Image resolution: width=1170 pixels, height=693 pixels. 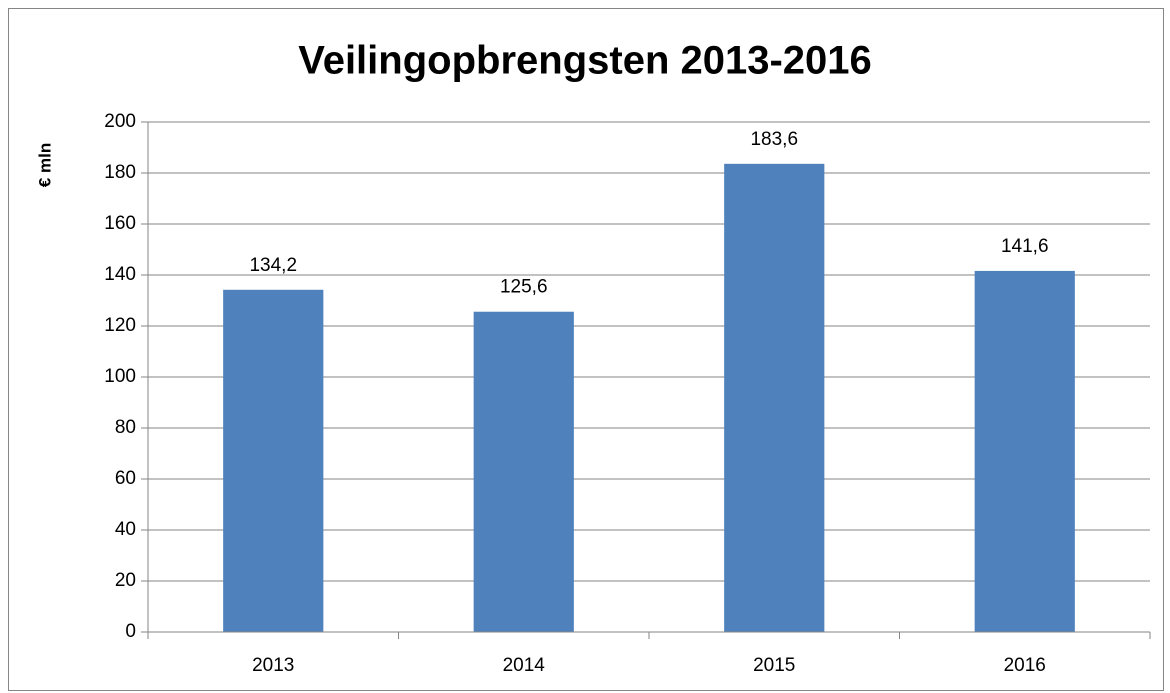 What do you see at coordinates (120, 376) in the screenshot?
I see `y-tick-label: 100` at bounding box center [120, 376].